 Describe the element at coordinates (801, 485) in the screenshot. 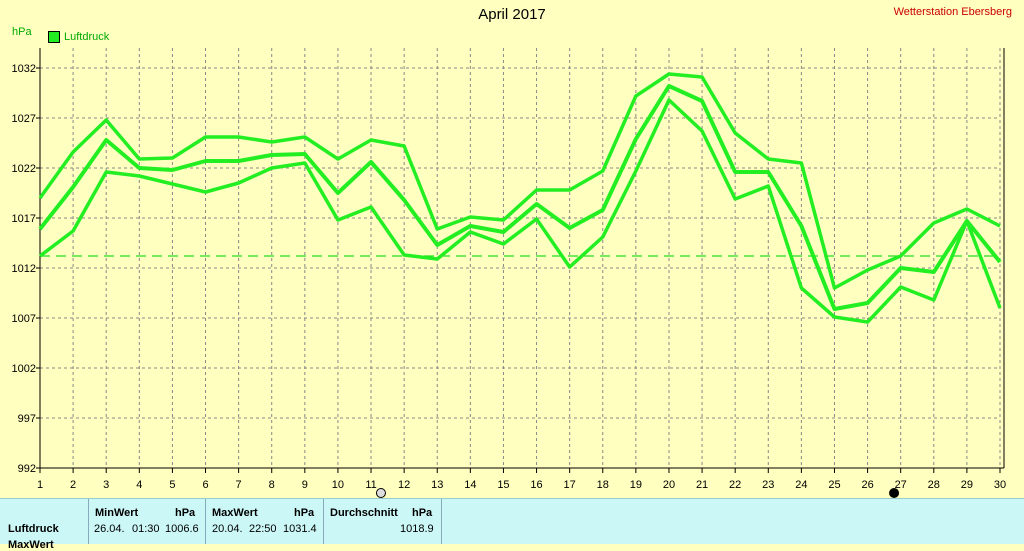

I see `x-tick-label: 24` at that location.